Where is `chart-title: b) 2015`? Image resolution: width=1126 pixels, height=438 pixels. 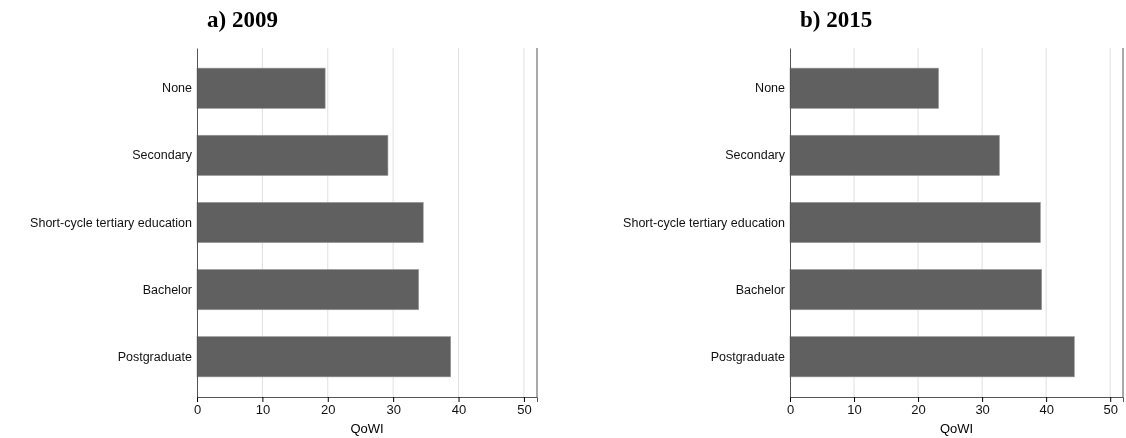
chart-title: b) 2015 is located at coordinates (836, 19).